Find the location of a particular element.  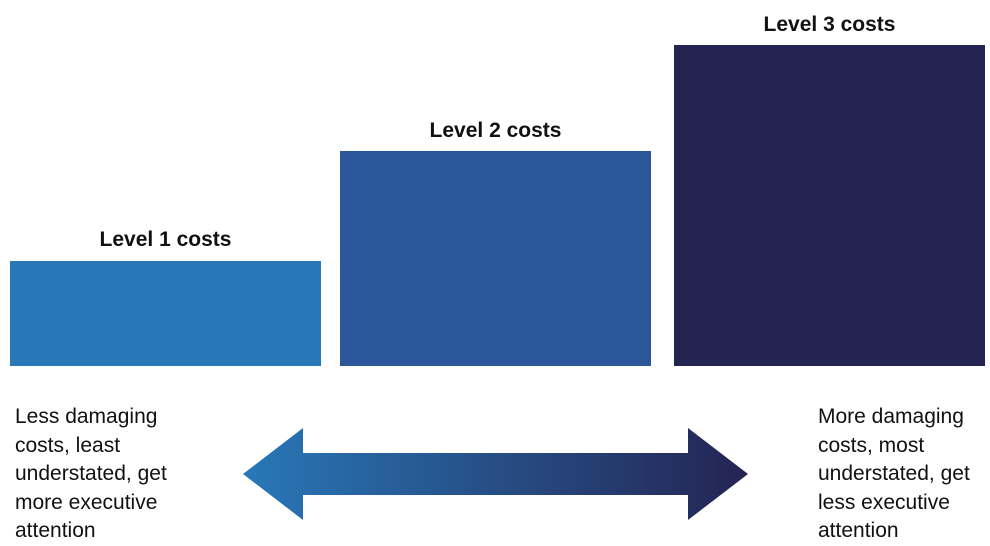

right-description-line: understated, get is located at coordinates (894, 473).